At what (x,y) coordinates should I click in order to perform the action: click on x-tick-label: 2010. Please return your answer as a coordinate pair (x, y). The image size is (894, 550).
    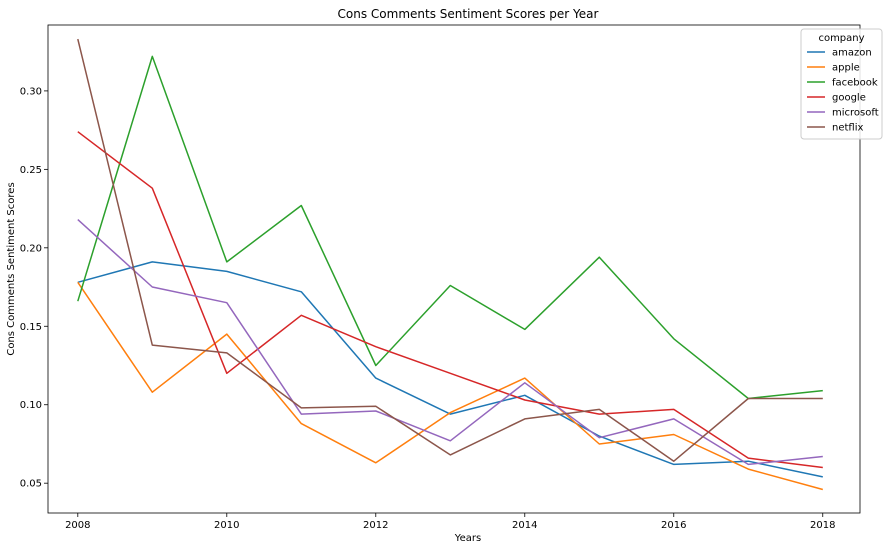
    Looking at the image, I should click on (226, 525).